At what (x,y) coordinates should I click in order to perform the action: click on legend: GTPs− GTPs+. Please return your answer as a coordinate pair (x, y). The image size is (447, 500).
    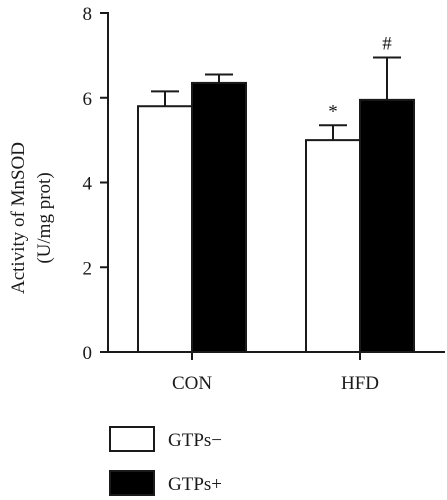
    Looking at the image, I should click on (165, 461).